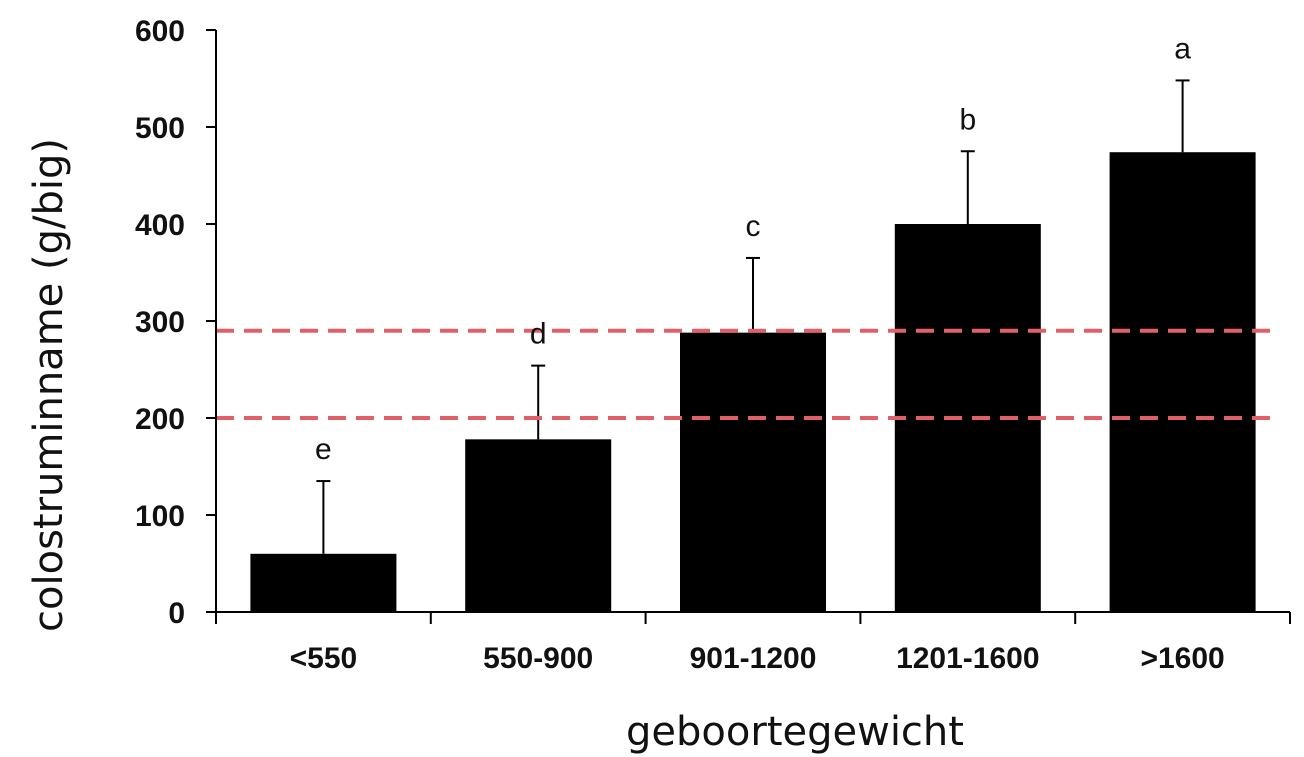 This screenshot has height=757, width=1304. What do you see at coordinates (538, 334) in the screenshot?
I see `significance-label-1: d` at bounding box center [538, 334].